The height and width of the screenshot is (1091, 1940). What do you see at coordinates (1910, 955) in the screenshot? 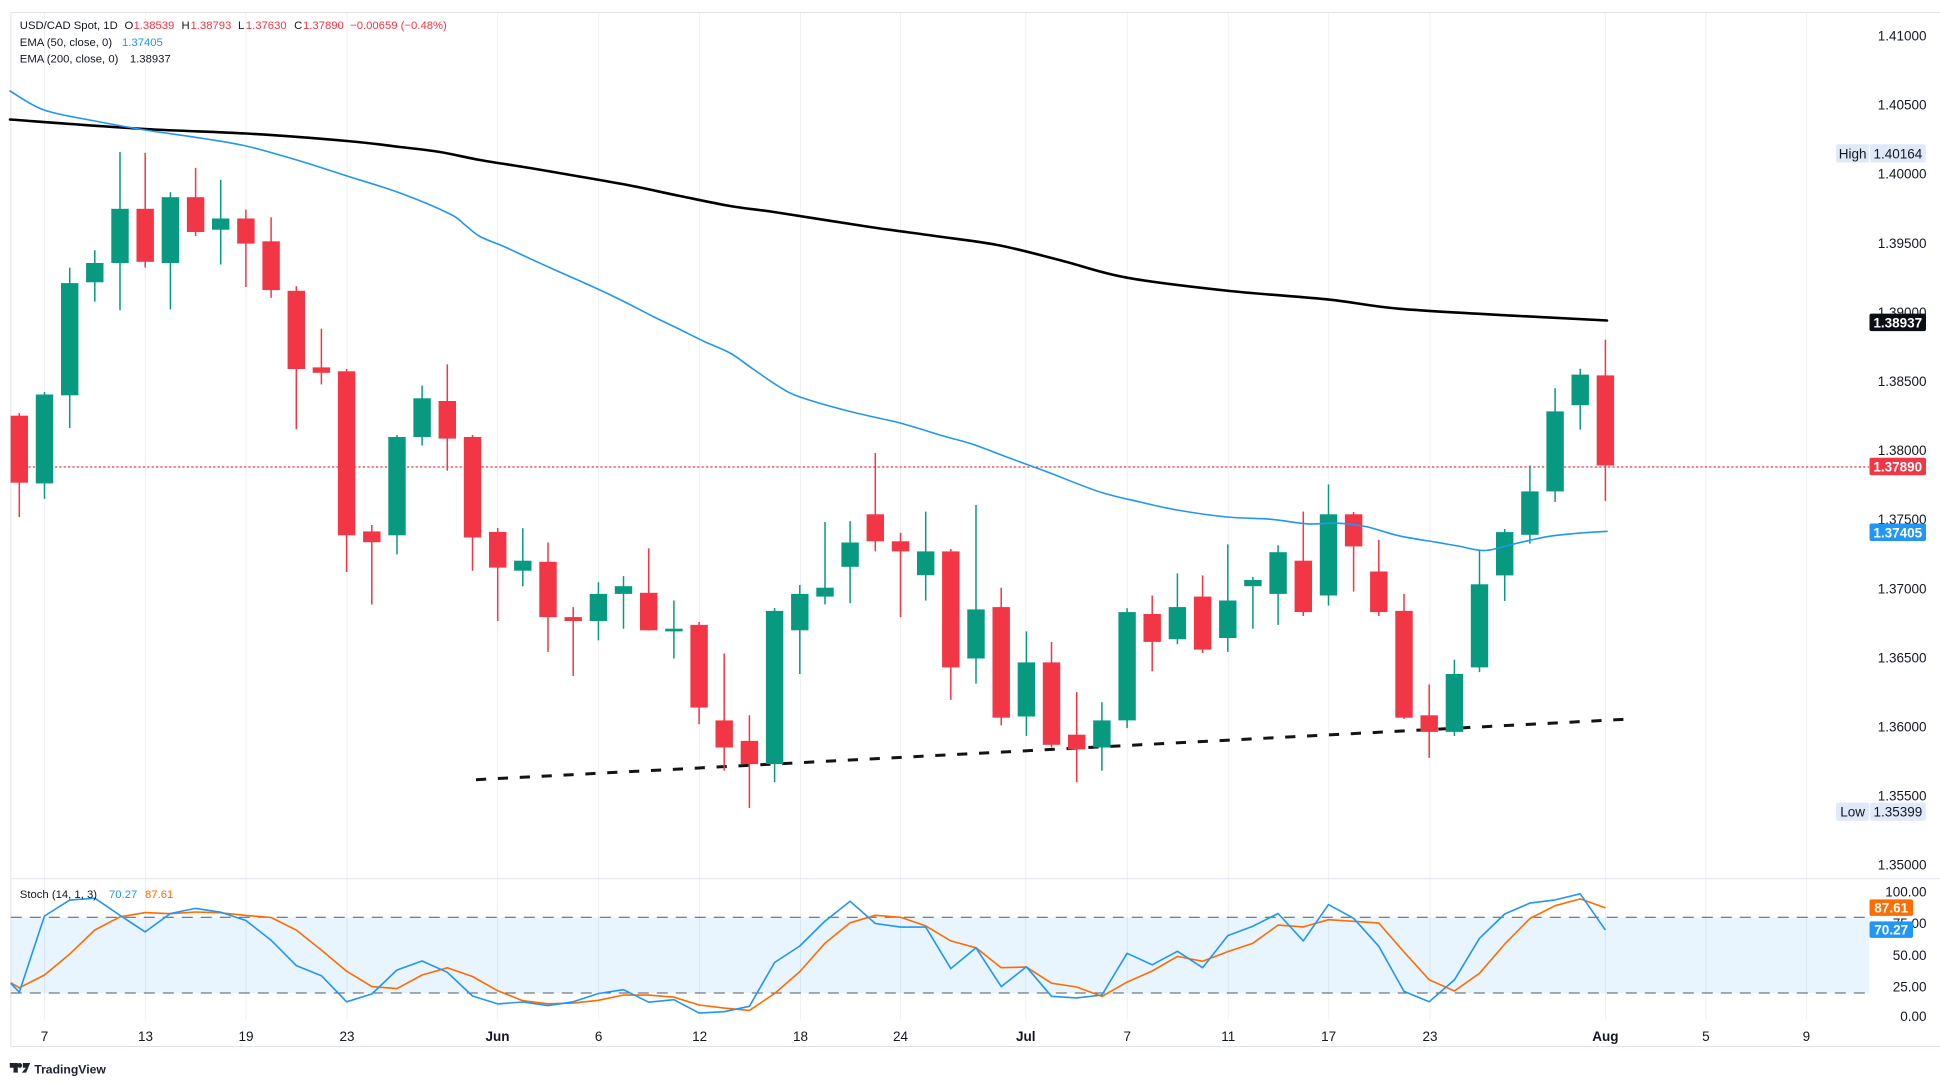
I see `svg-text: 50.00` at bounding box center [1910, 955].